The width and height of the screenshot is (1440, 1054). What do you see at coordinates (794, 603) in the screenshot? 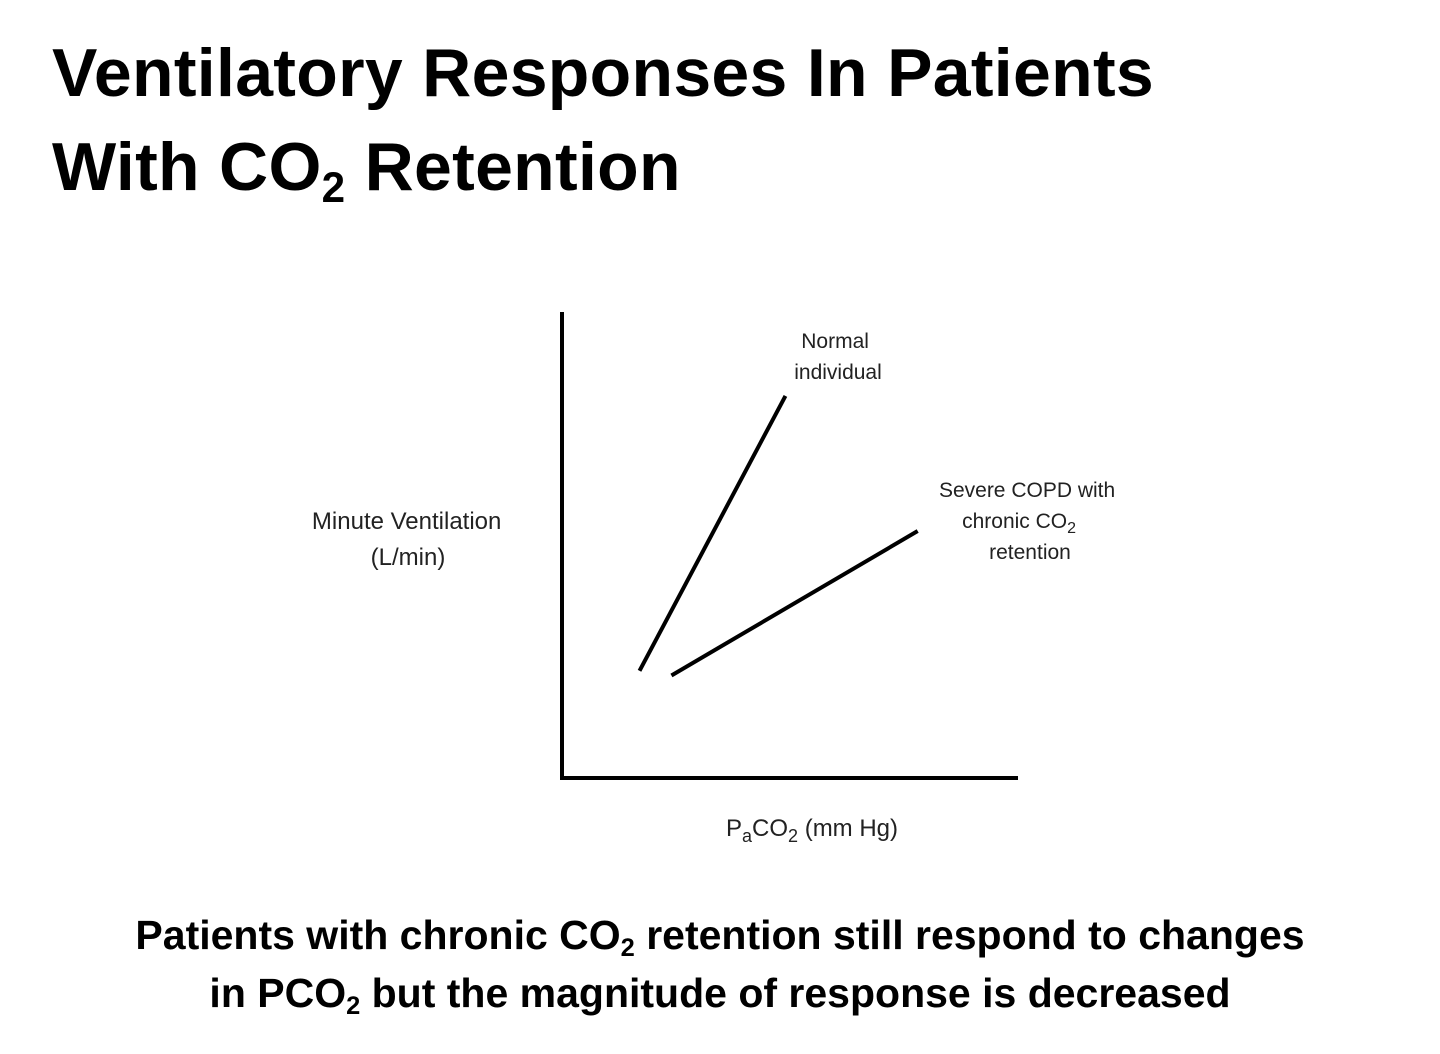
I see `series-line-severe-copd` at bounding box center [794, 603].